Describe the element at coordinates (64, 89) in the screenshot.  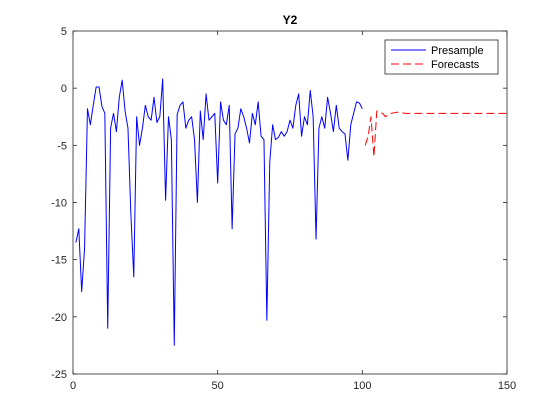
I see `y-tick-label: 0` at that location.